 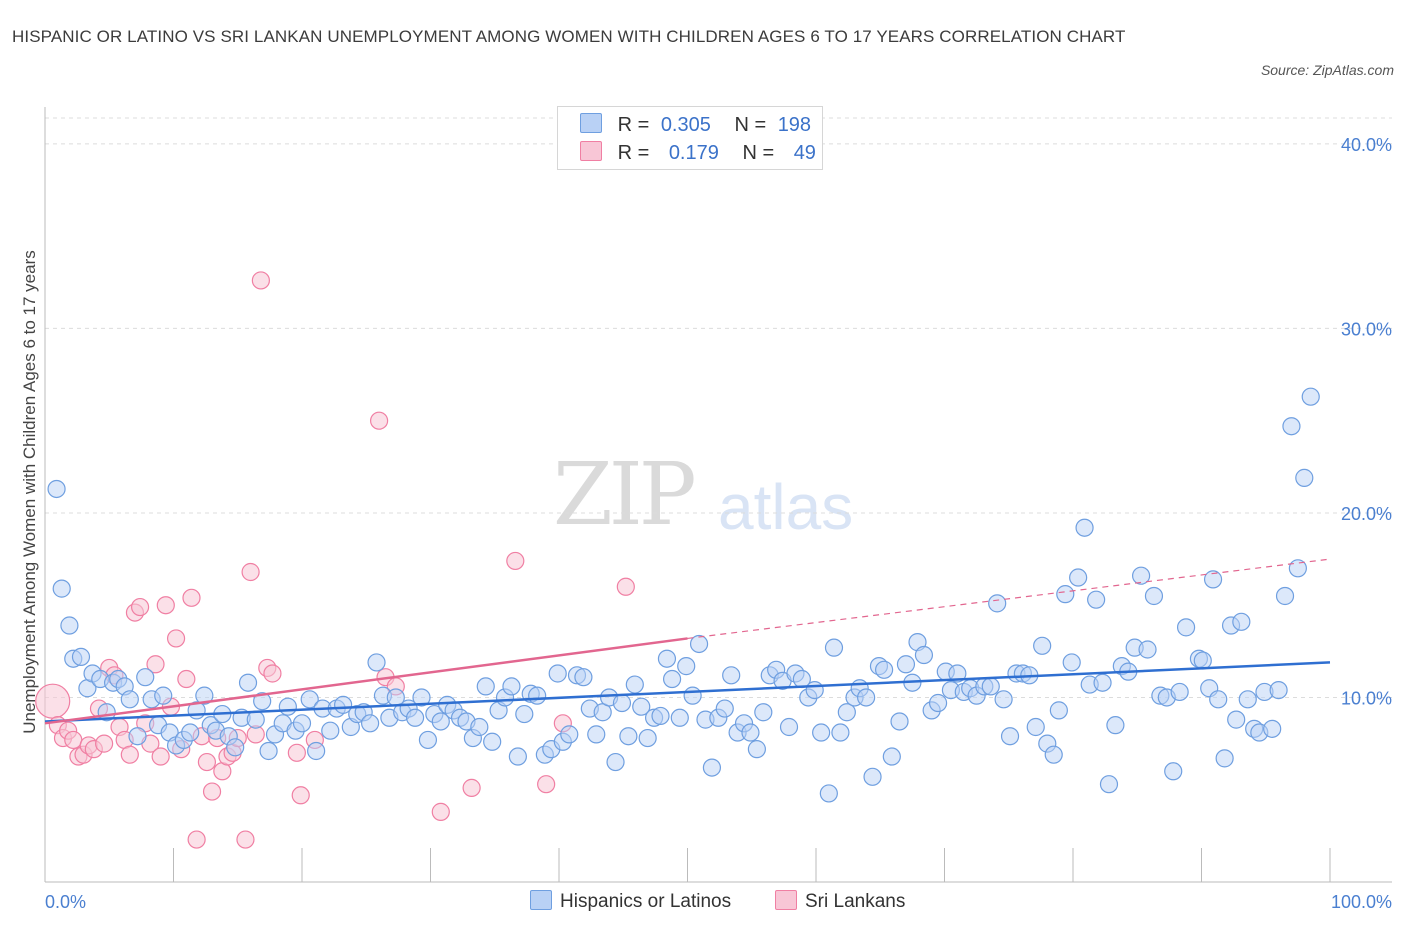 I want to click on y-tick-label: 20.0%, so click(x=1366, y=514).